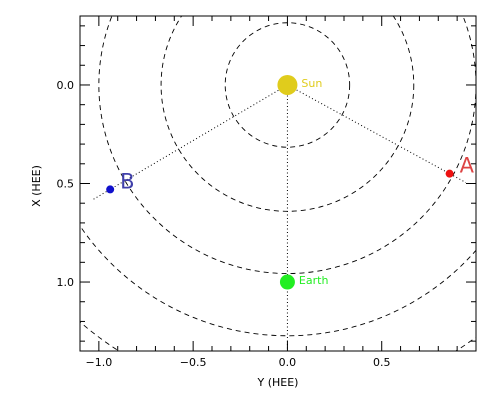 Image resolution: width=500 pixels, height=400 pixels. I want to click on y-axis-label: X (HEE), so click(36, 186).